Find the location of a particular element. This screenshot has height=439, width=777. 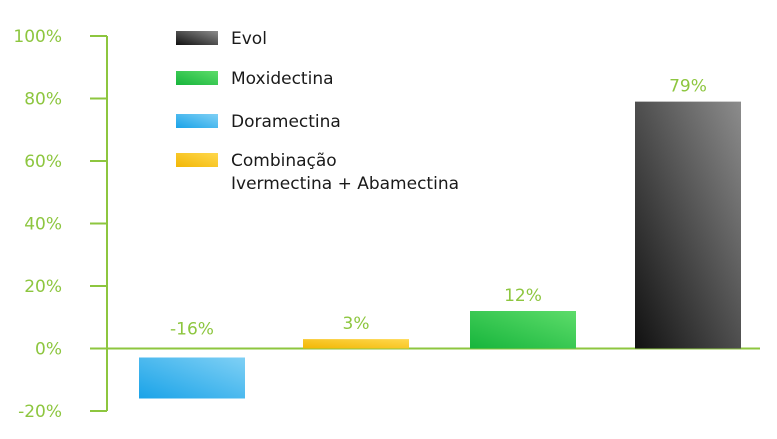

y-tick-label: 20% is located at coordinates (43, 287).